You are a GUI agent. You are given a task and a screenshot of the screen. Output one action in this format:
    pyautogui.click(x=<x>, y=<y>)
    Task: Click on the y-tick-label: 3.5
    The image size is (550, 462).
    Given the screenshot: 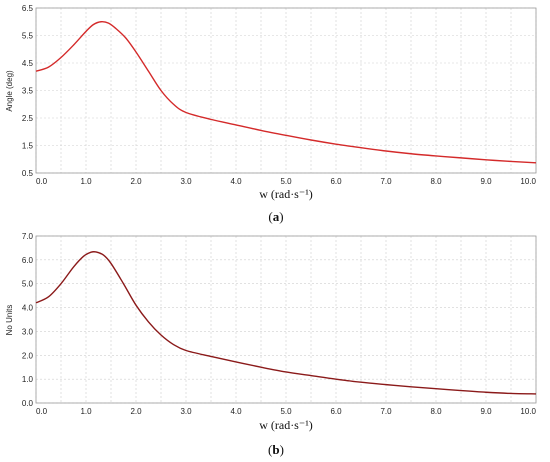 What is the action you would take?
    pyautogui.click(x=28, y=91)
    